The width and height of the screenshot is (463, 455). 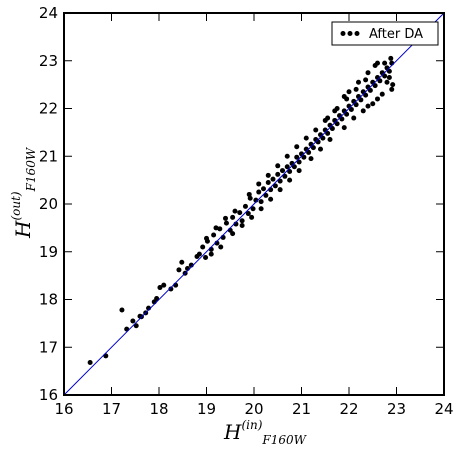 What do you see at coordinates (48, 204) in the screenshot?
I see `y-tick-label: 20` at bounding box center [48, 204].